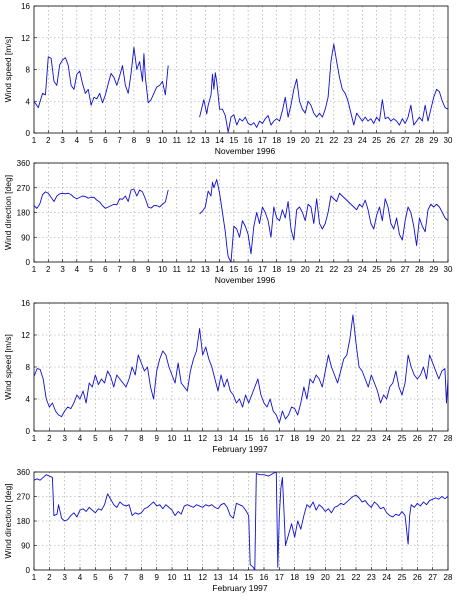 The height and width of the screenshot is (600, 457). Describe the element at coordinates (28, 70) in the screenshot. I see `y-tick-label: 8` at that location.